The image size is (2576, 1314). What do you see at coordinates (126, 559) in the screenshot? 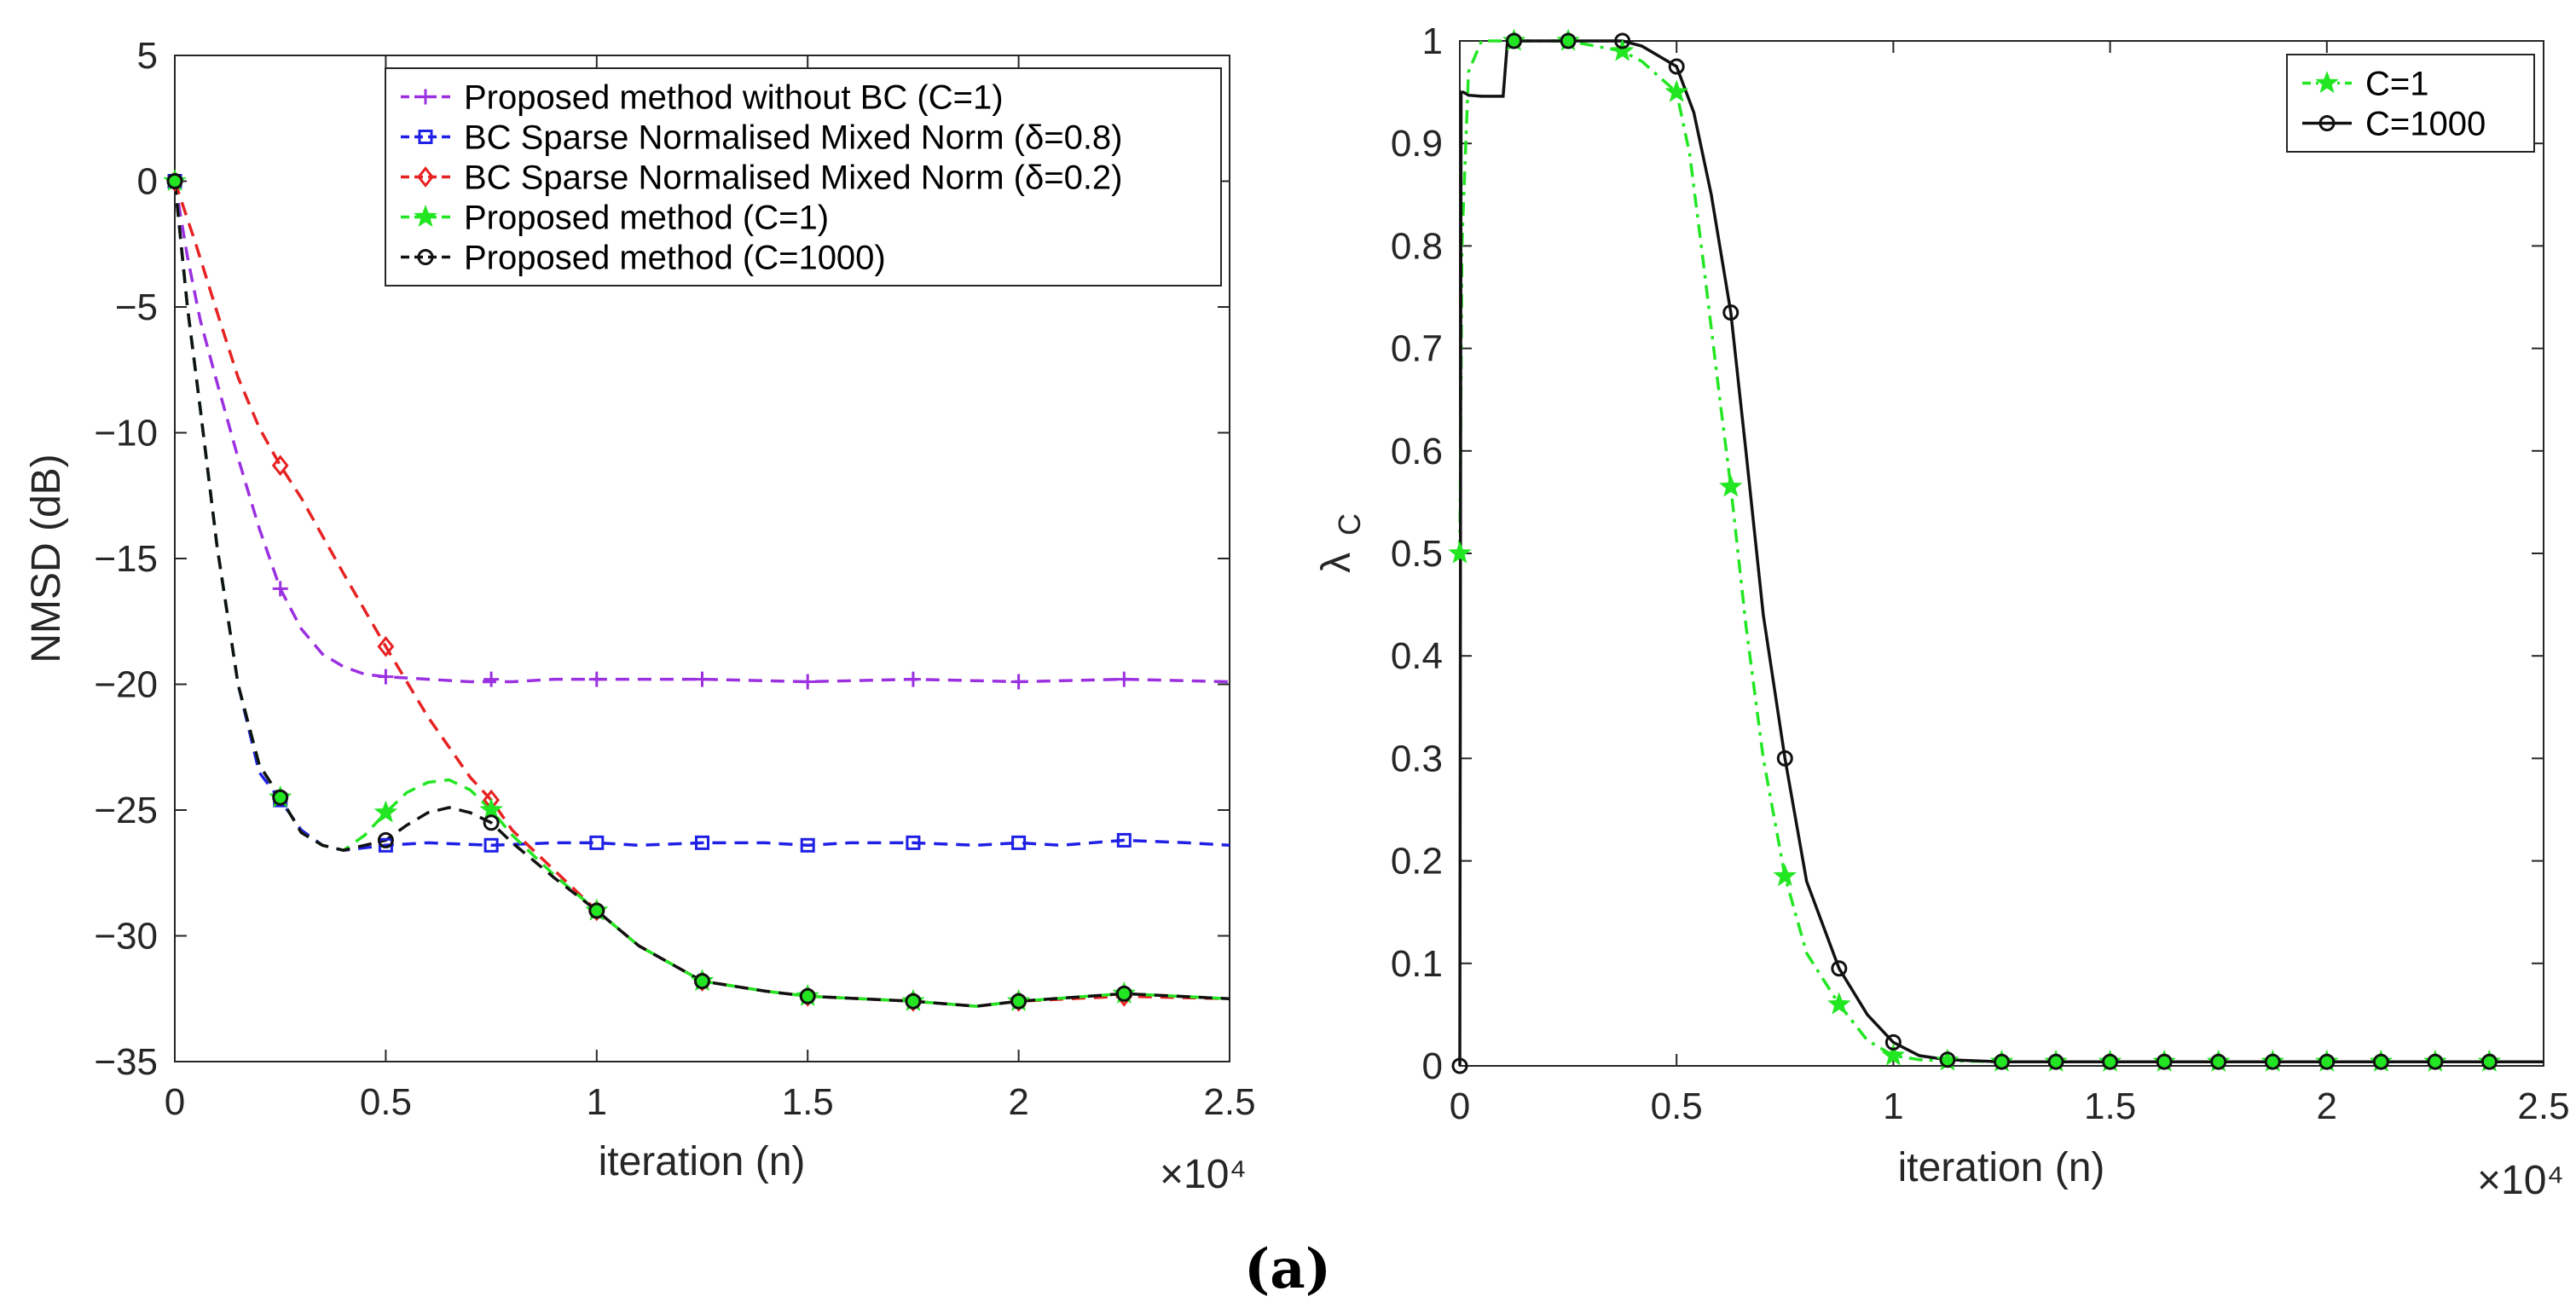
I see `nmsd-y-tick-label: −15` at bounding box center [126, 559].